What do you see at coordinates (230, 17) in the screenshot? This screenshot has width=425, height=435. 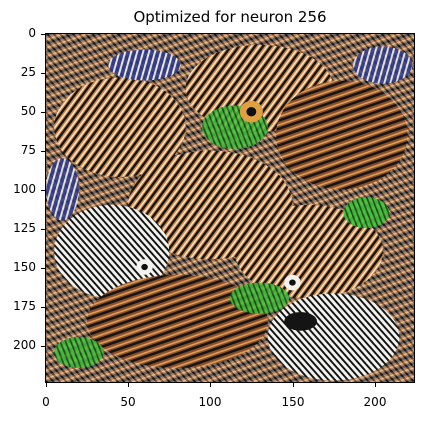 I see `plot-title: Optimized for neuron 256` at bounding box center [230, 17].